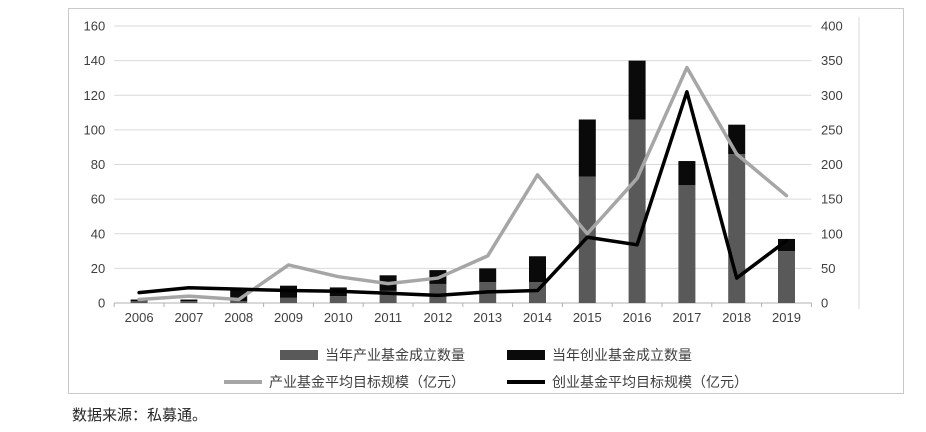 Image resolution: width=926 pixels, height=432 pixels. I want to click on right-axis-tick-label: 100, so click(832, 233).